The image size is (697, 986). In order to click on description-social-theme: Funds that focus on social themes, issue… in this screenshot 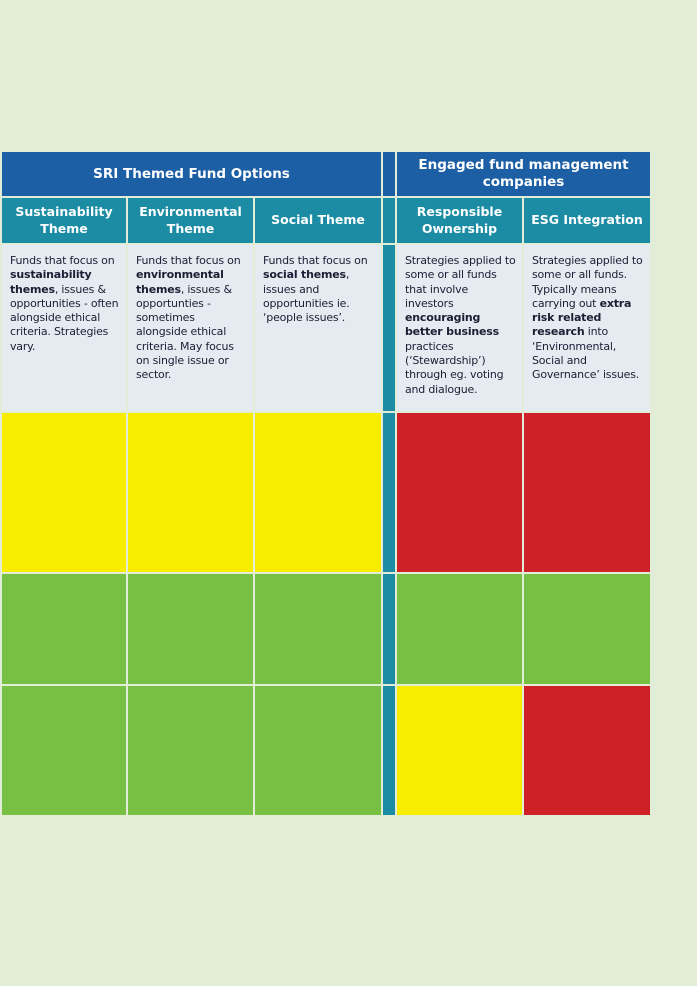, I will do `click(318, 328)`.